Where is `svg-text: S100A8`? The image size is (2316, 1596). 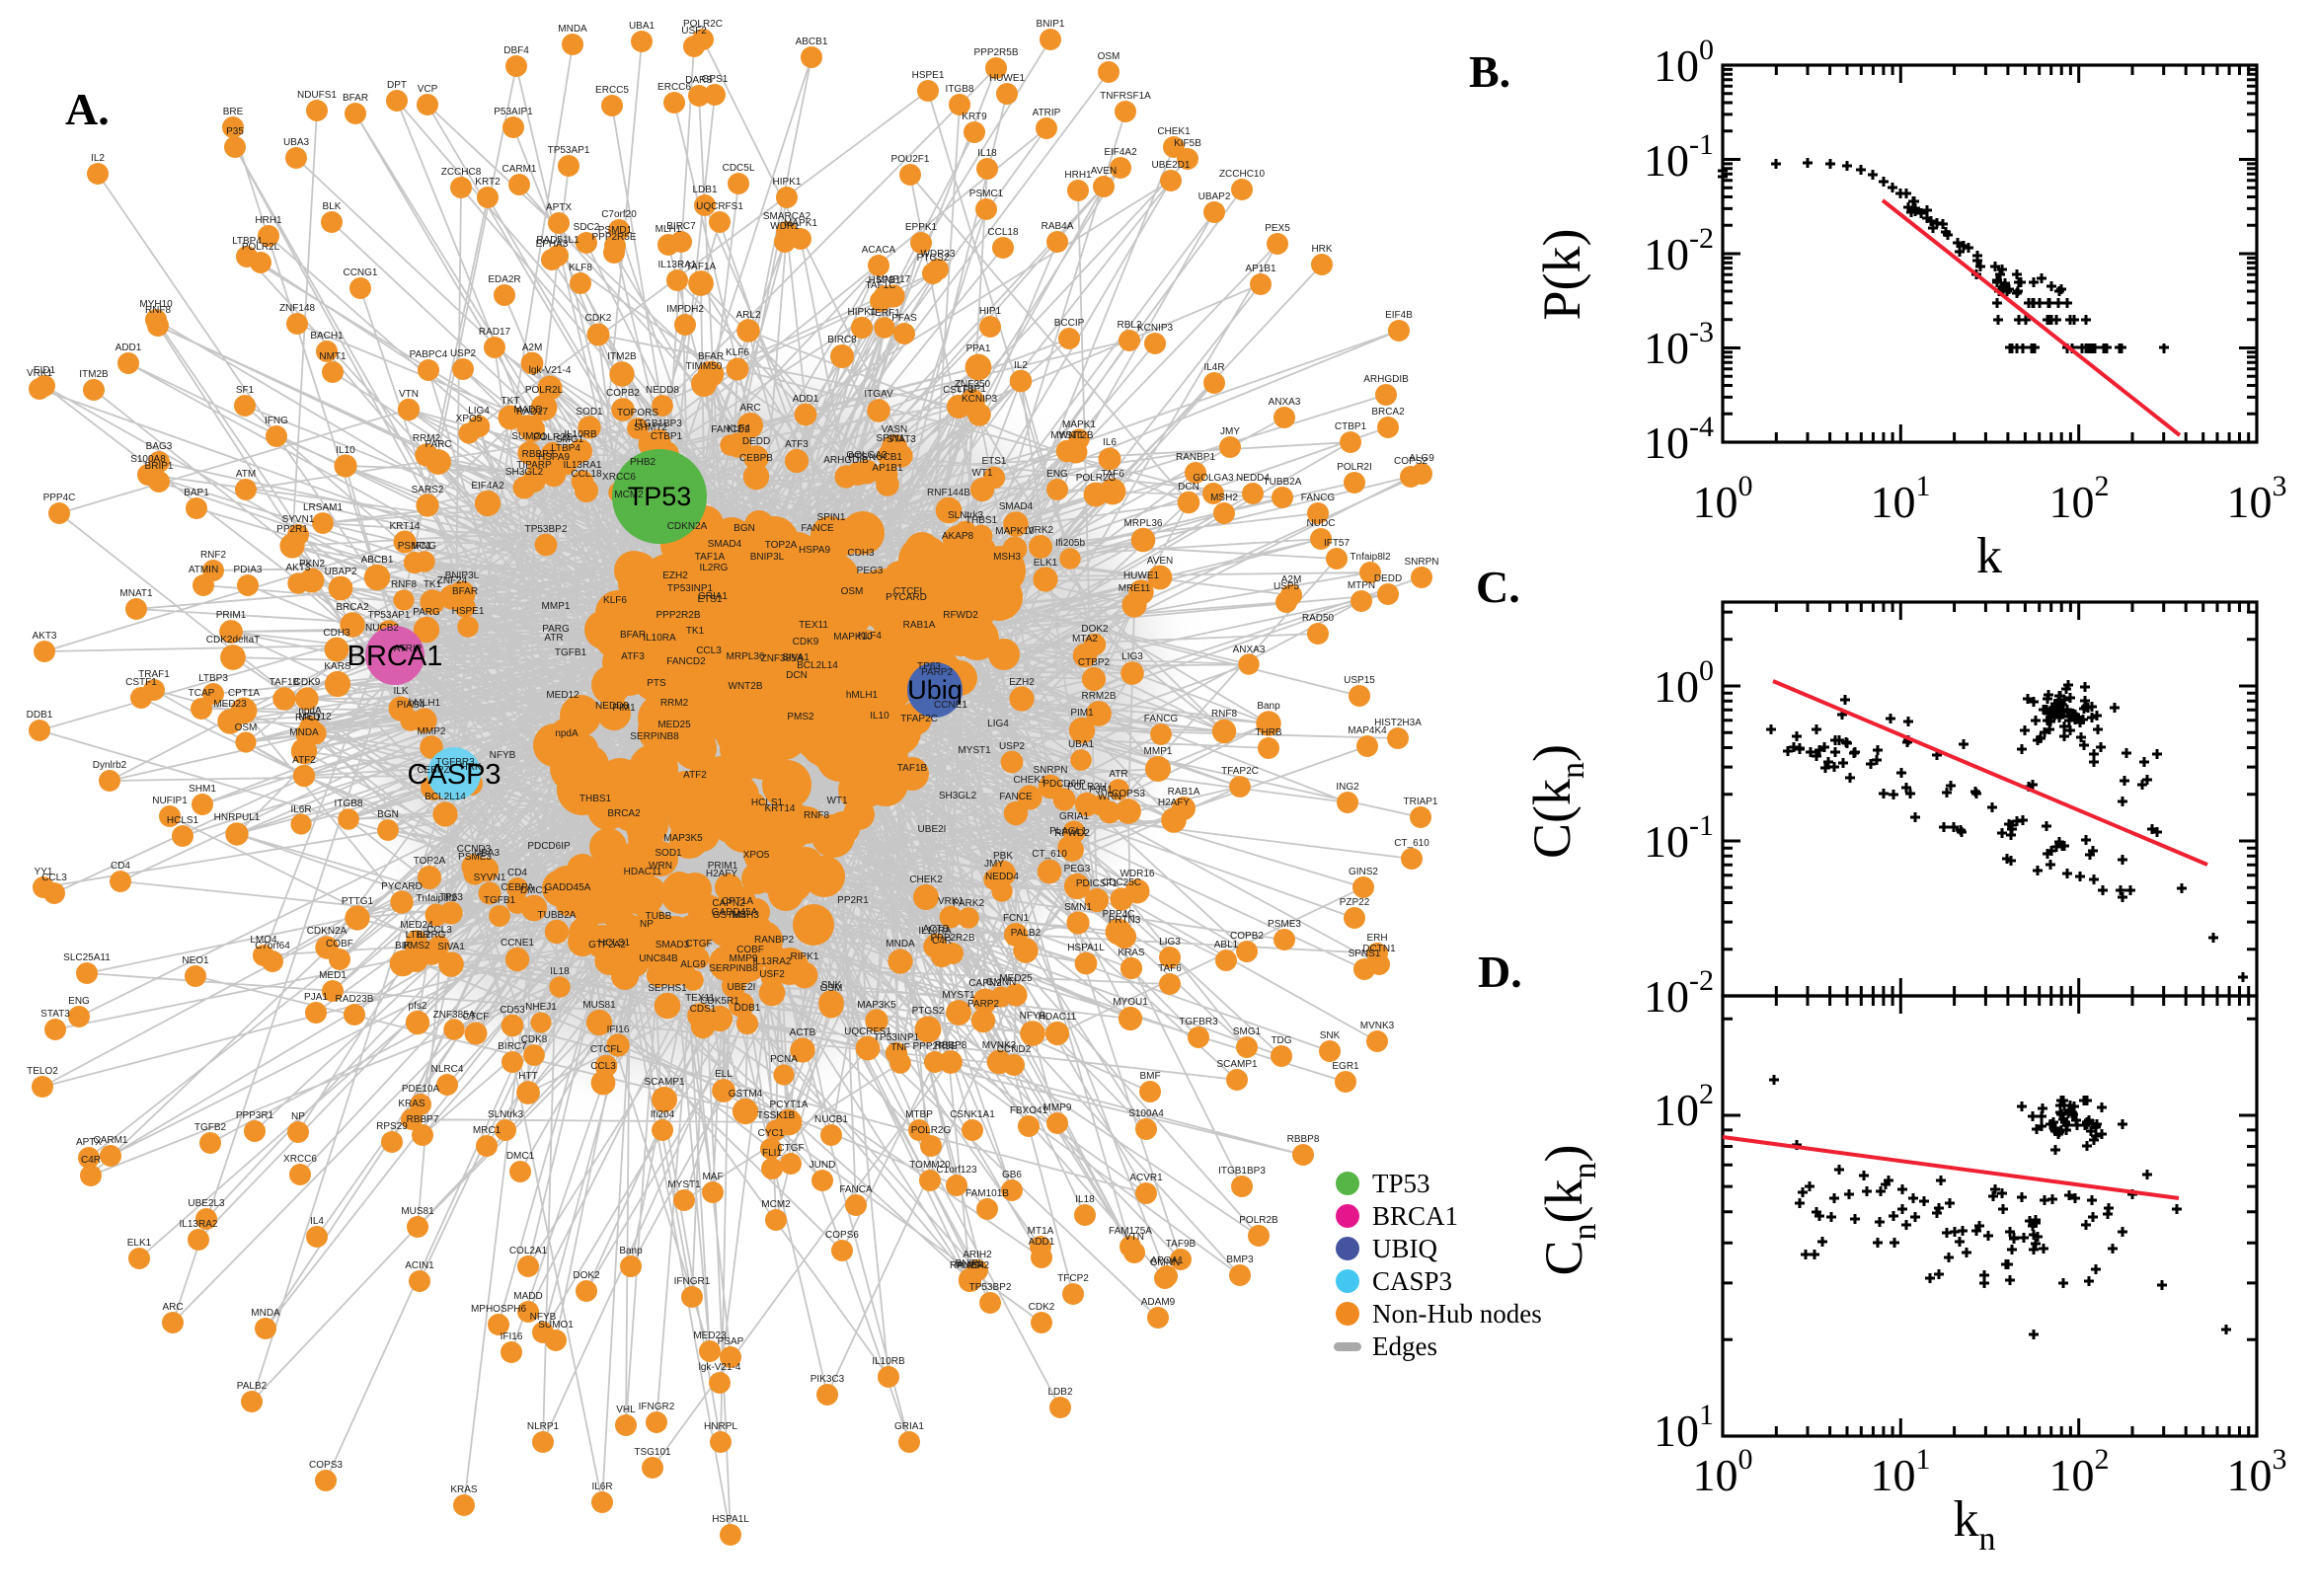
svg-text: S100A8 is located at coordinates (148, 459).